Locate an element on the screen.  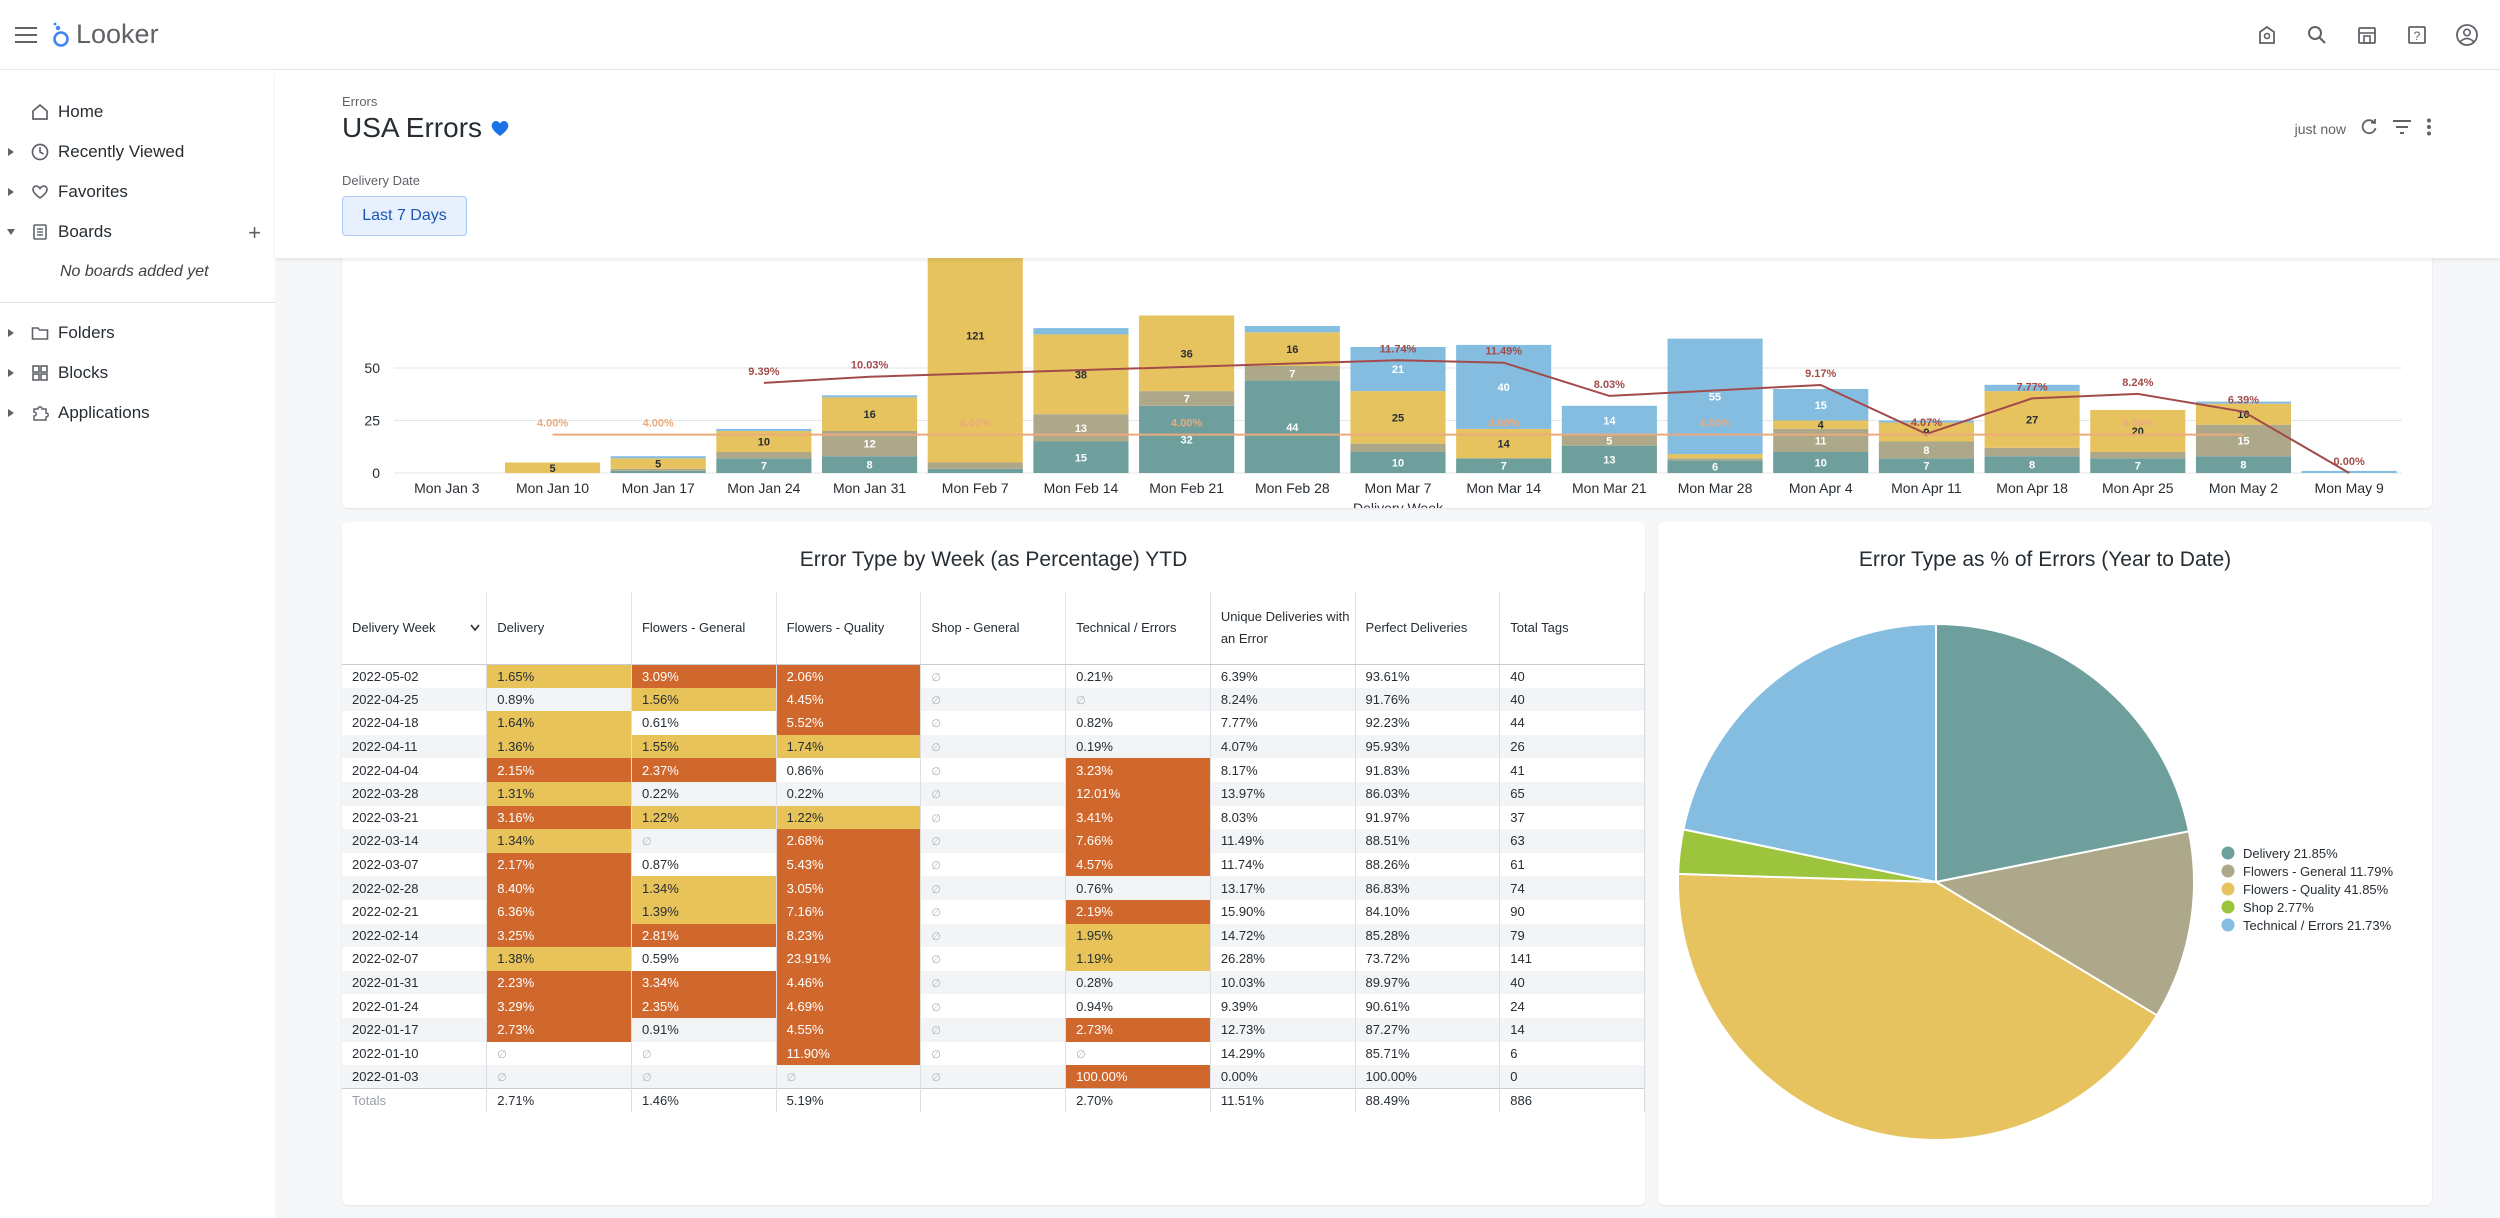
table-cell: 2022-01-10 is located at coordinates (415, 1053).